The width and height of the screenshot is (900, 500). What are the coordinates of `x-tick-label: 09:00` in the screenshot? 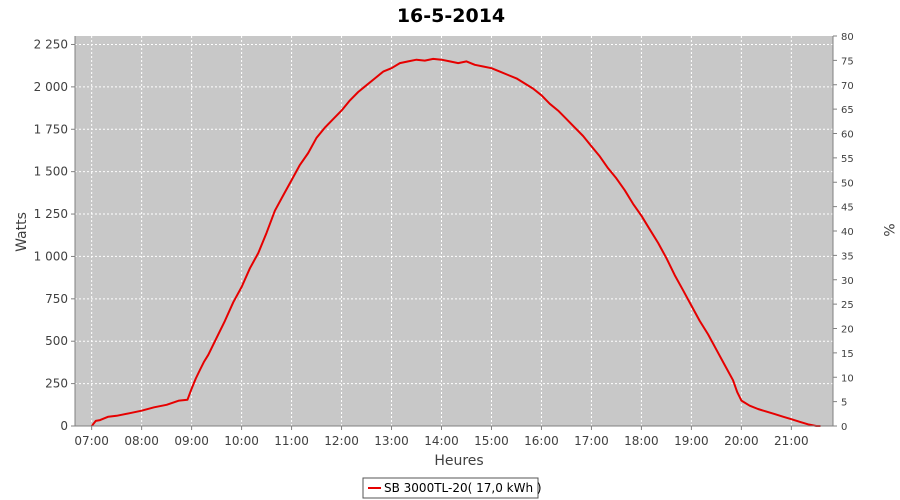 It's located at (191, 441).